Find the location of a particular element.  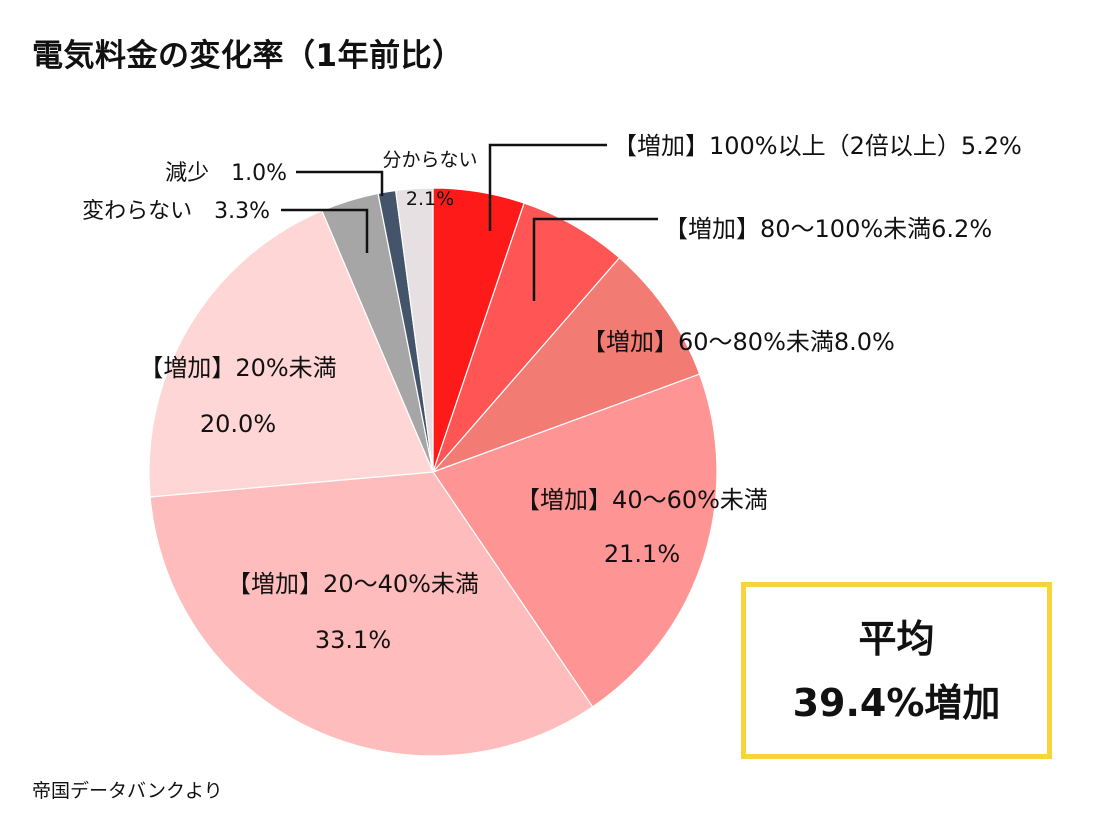

slice-label-5-line-1: 20.0% is located at coordinates (238, 424).